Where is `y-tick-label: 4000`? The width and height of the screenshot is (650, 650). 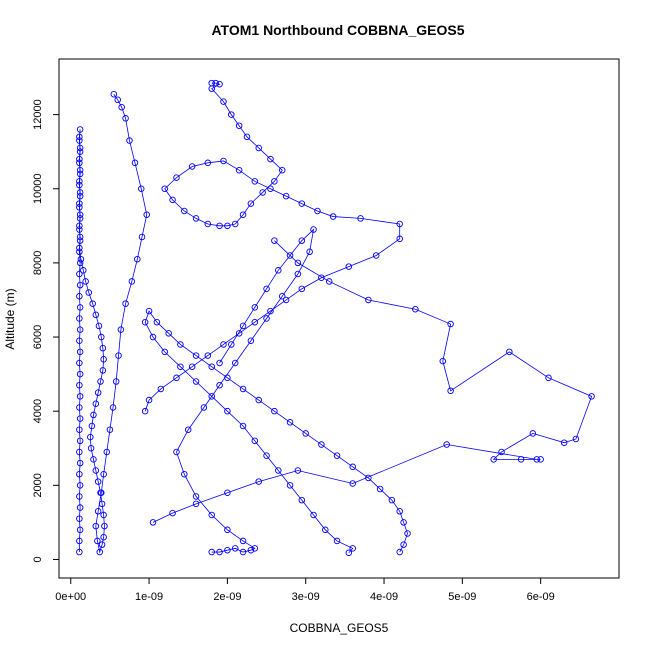
y-tick-label: 4000 is located at coordinates (38, 411).